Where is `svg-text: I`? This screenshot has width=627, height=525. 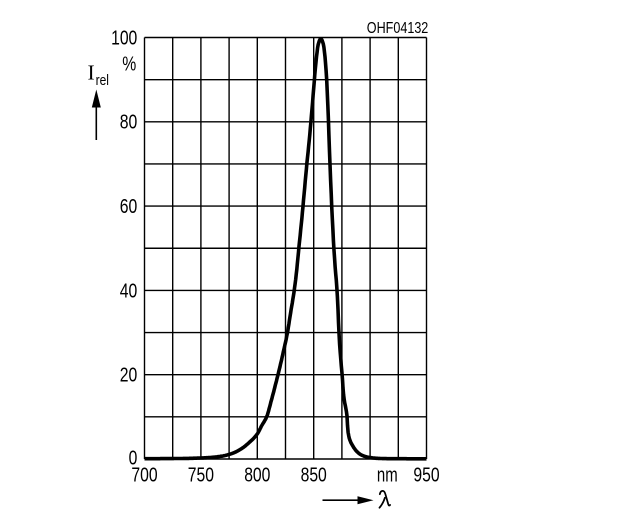
svg-text: I is located at coordinates (91, 73).